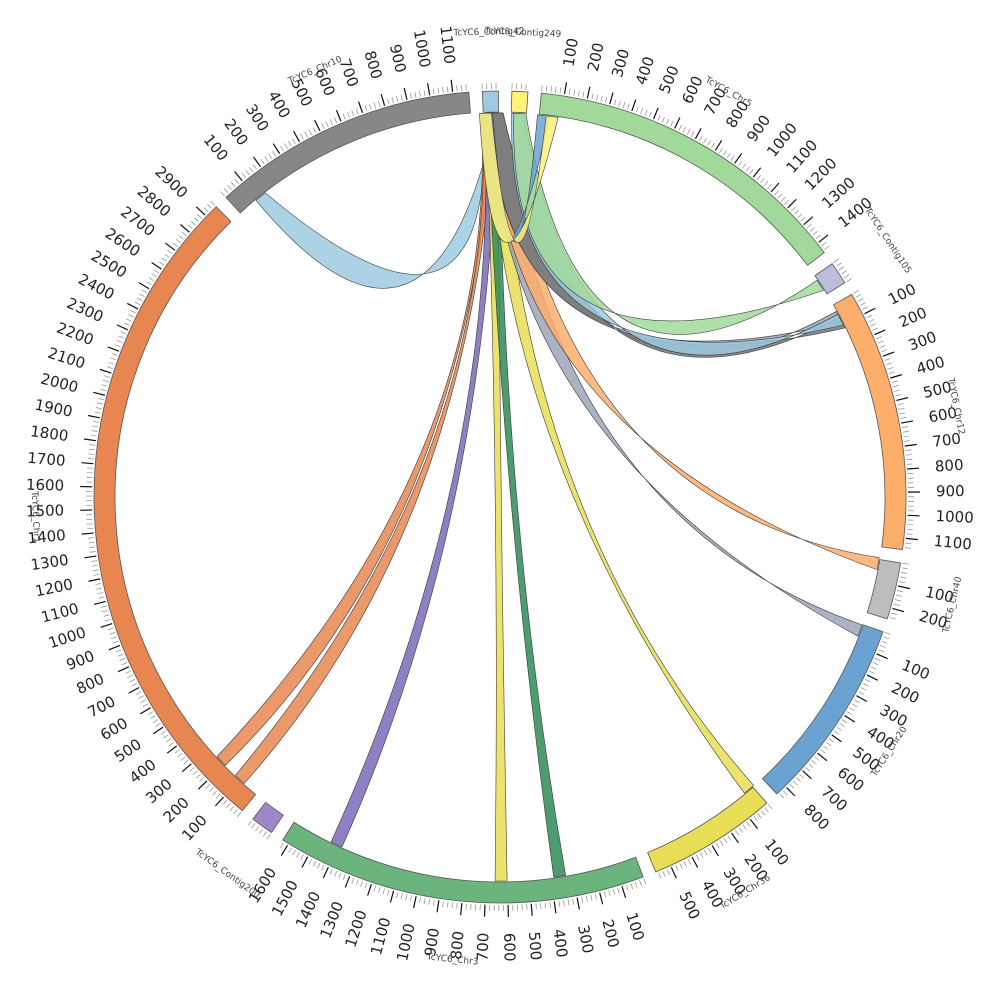  What do you see at coordinates (67, 637) in the screenshot?
I see `tick-label: 1000` at bounding box center [67, 637].